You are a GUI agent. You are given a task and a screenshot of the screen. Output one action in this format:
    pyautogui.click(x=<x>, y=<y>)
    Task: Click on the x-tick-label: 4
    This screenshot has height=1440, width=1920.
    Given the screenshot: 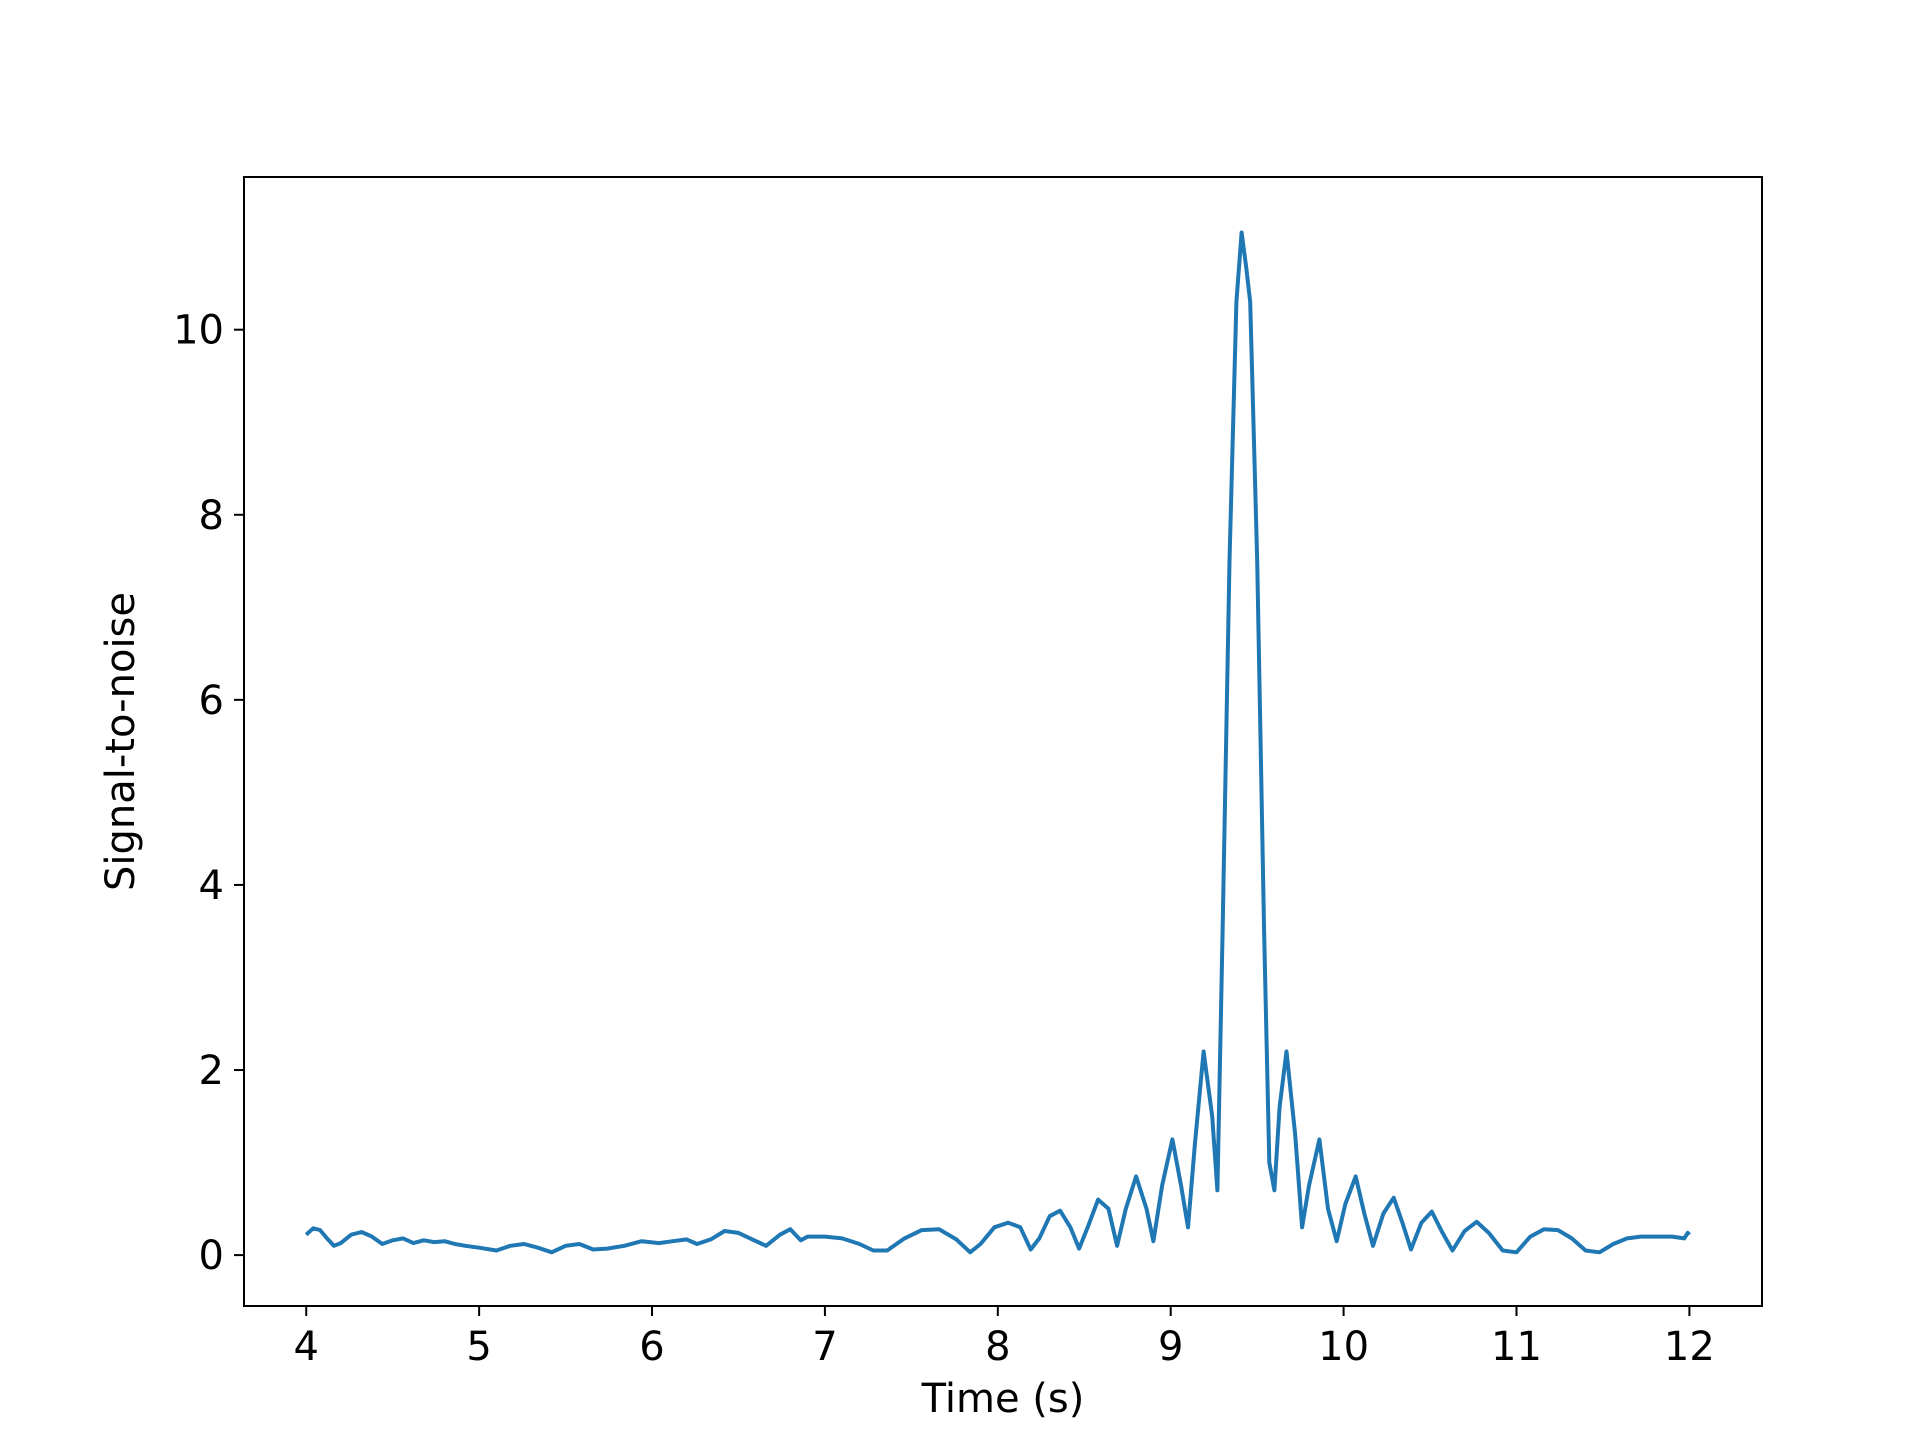 What is the action you would take?
    pyautogui.click(x=306, y=1347)
    